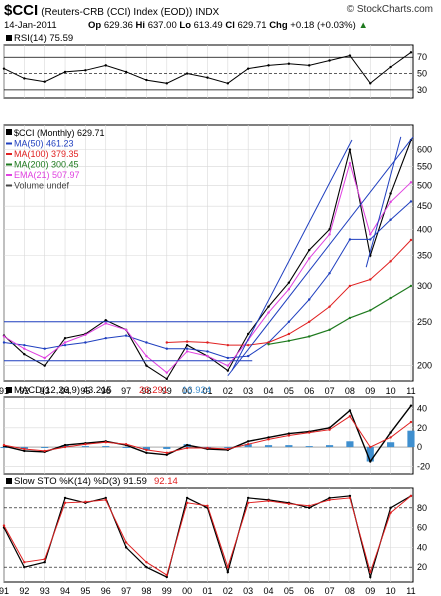 The width and height of the screenshot is (441, 596). I want to click on x-tick-label: 04, so click(269, 591).